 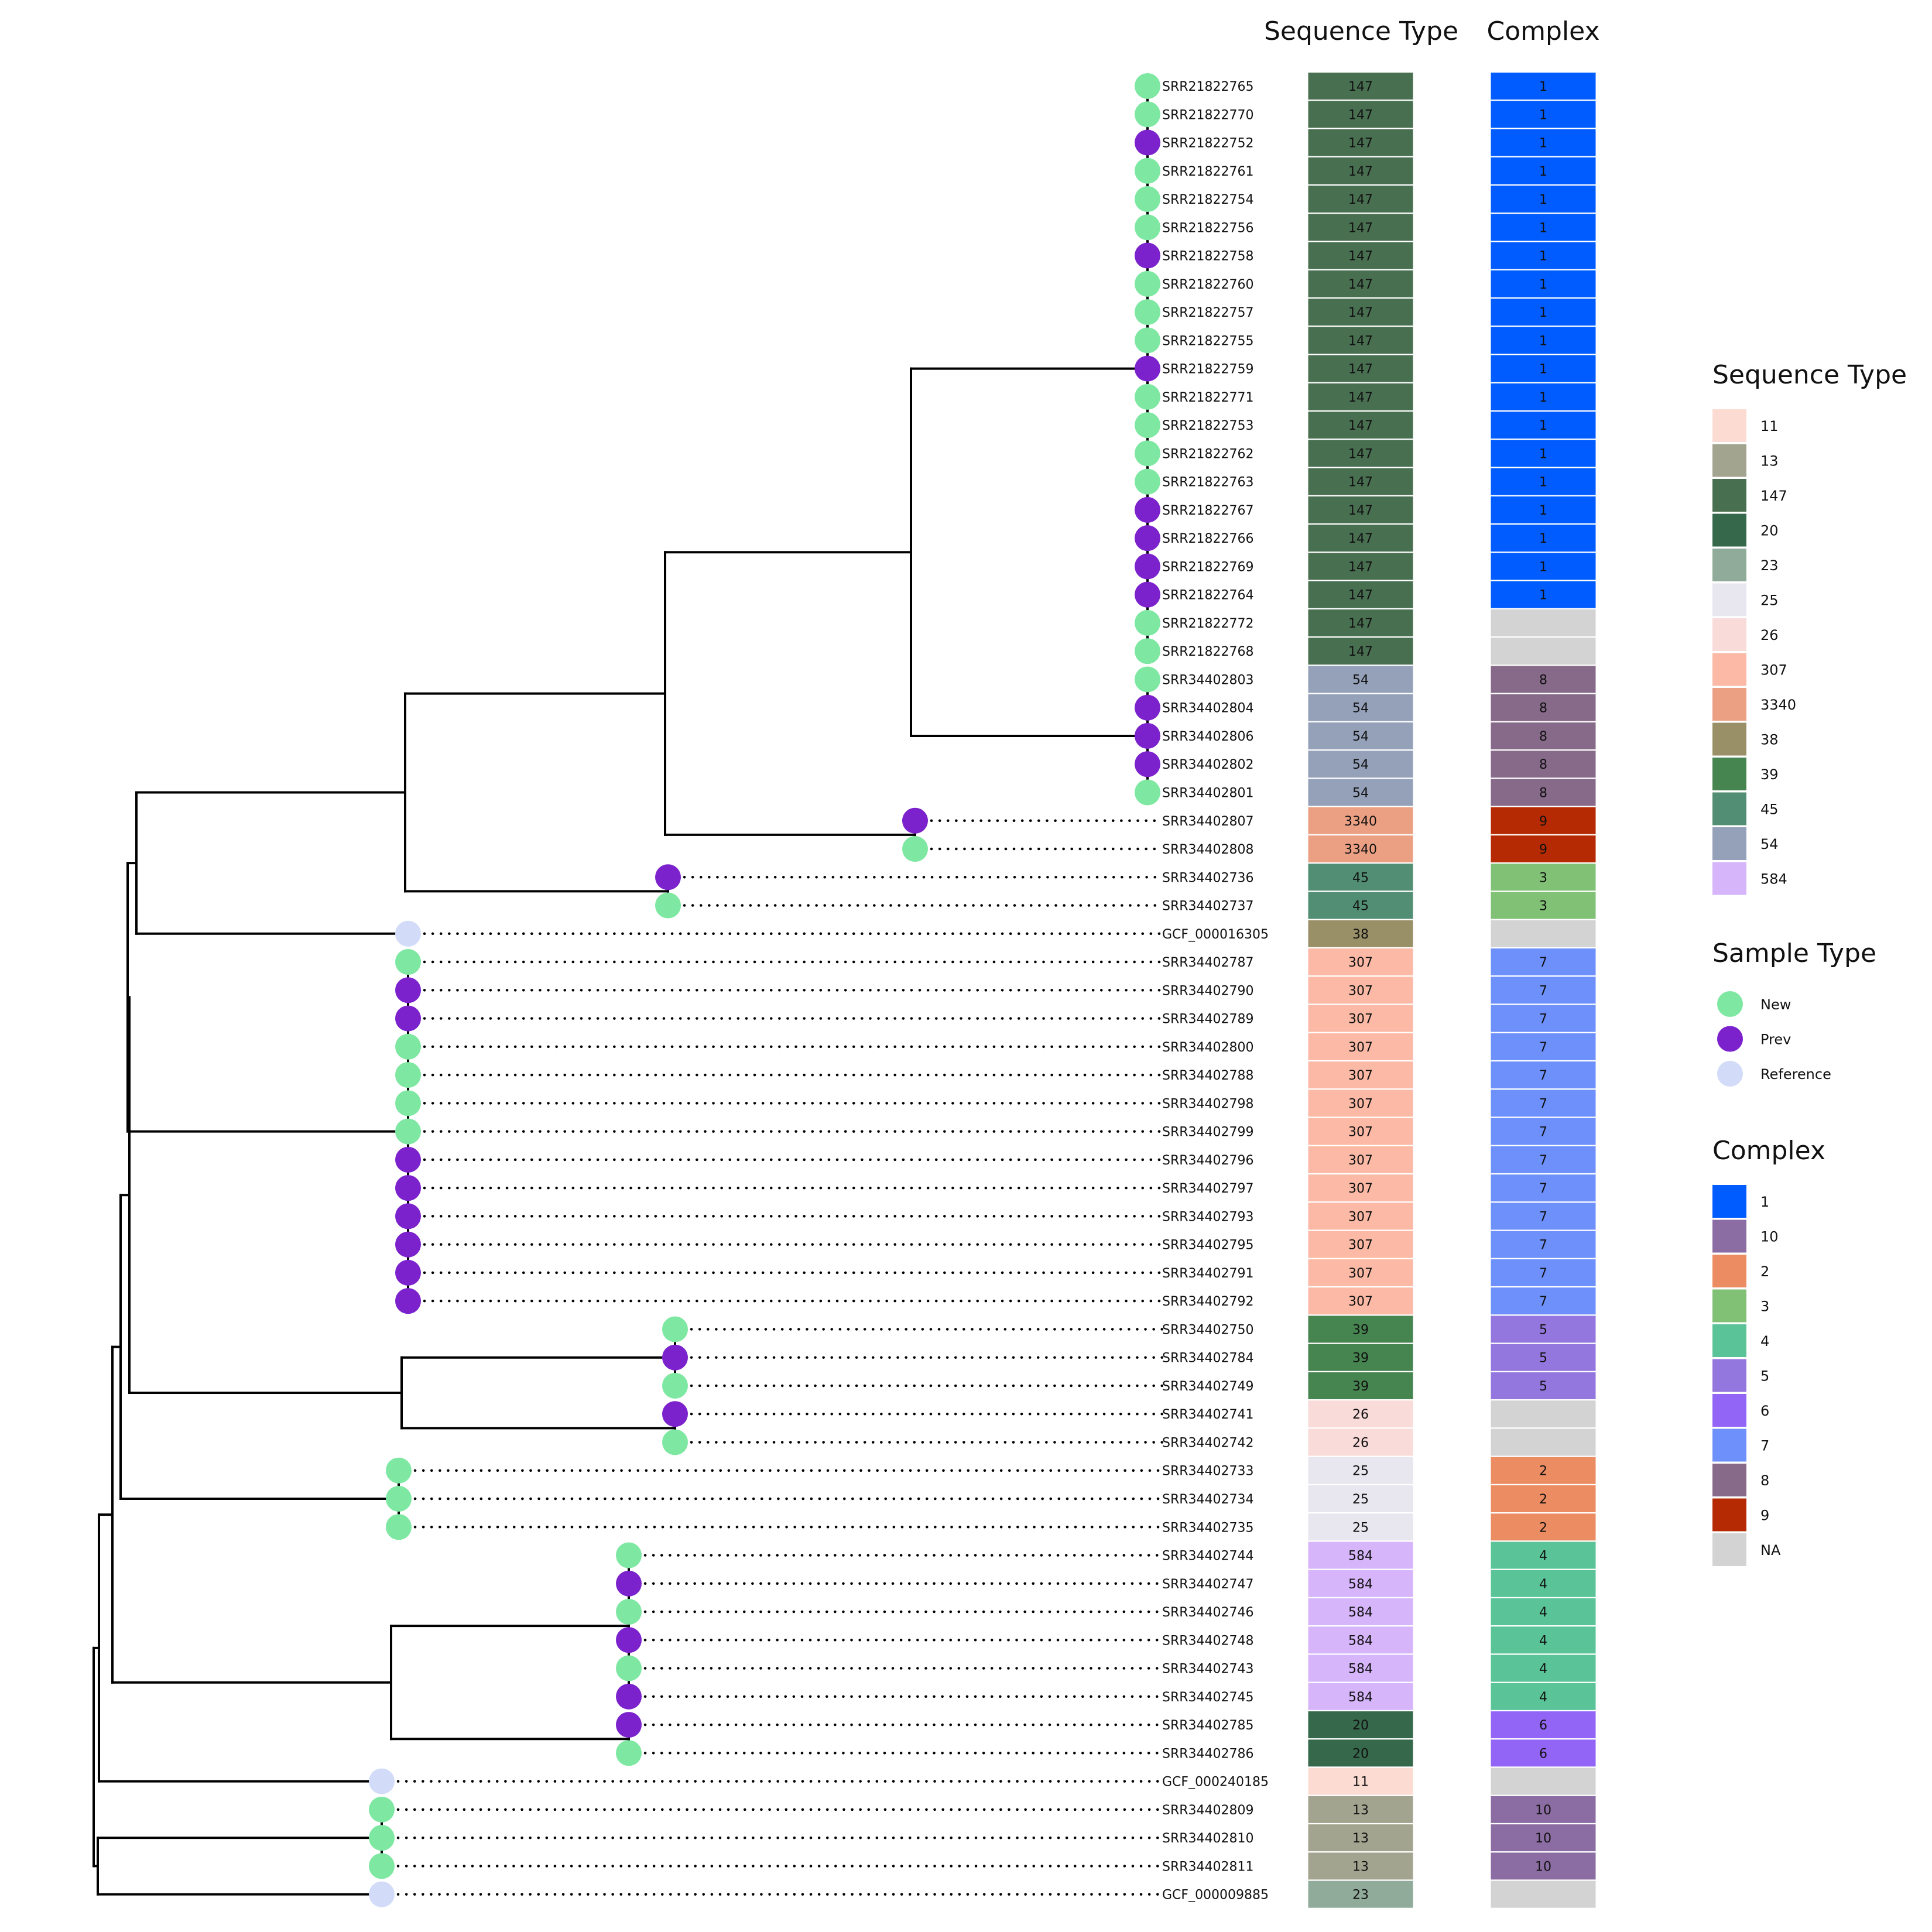 I want to click on sequence-type-value: 20, so click(x=1360, y=1753).